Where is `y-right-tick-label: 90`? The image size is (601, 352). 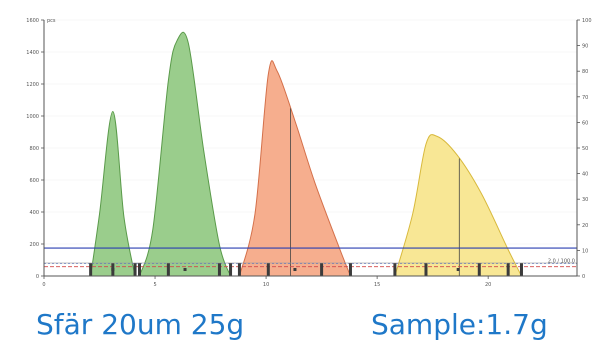
y-right-tick-label: 90 is located at coordinates (585, 47).